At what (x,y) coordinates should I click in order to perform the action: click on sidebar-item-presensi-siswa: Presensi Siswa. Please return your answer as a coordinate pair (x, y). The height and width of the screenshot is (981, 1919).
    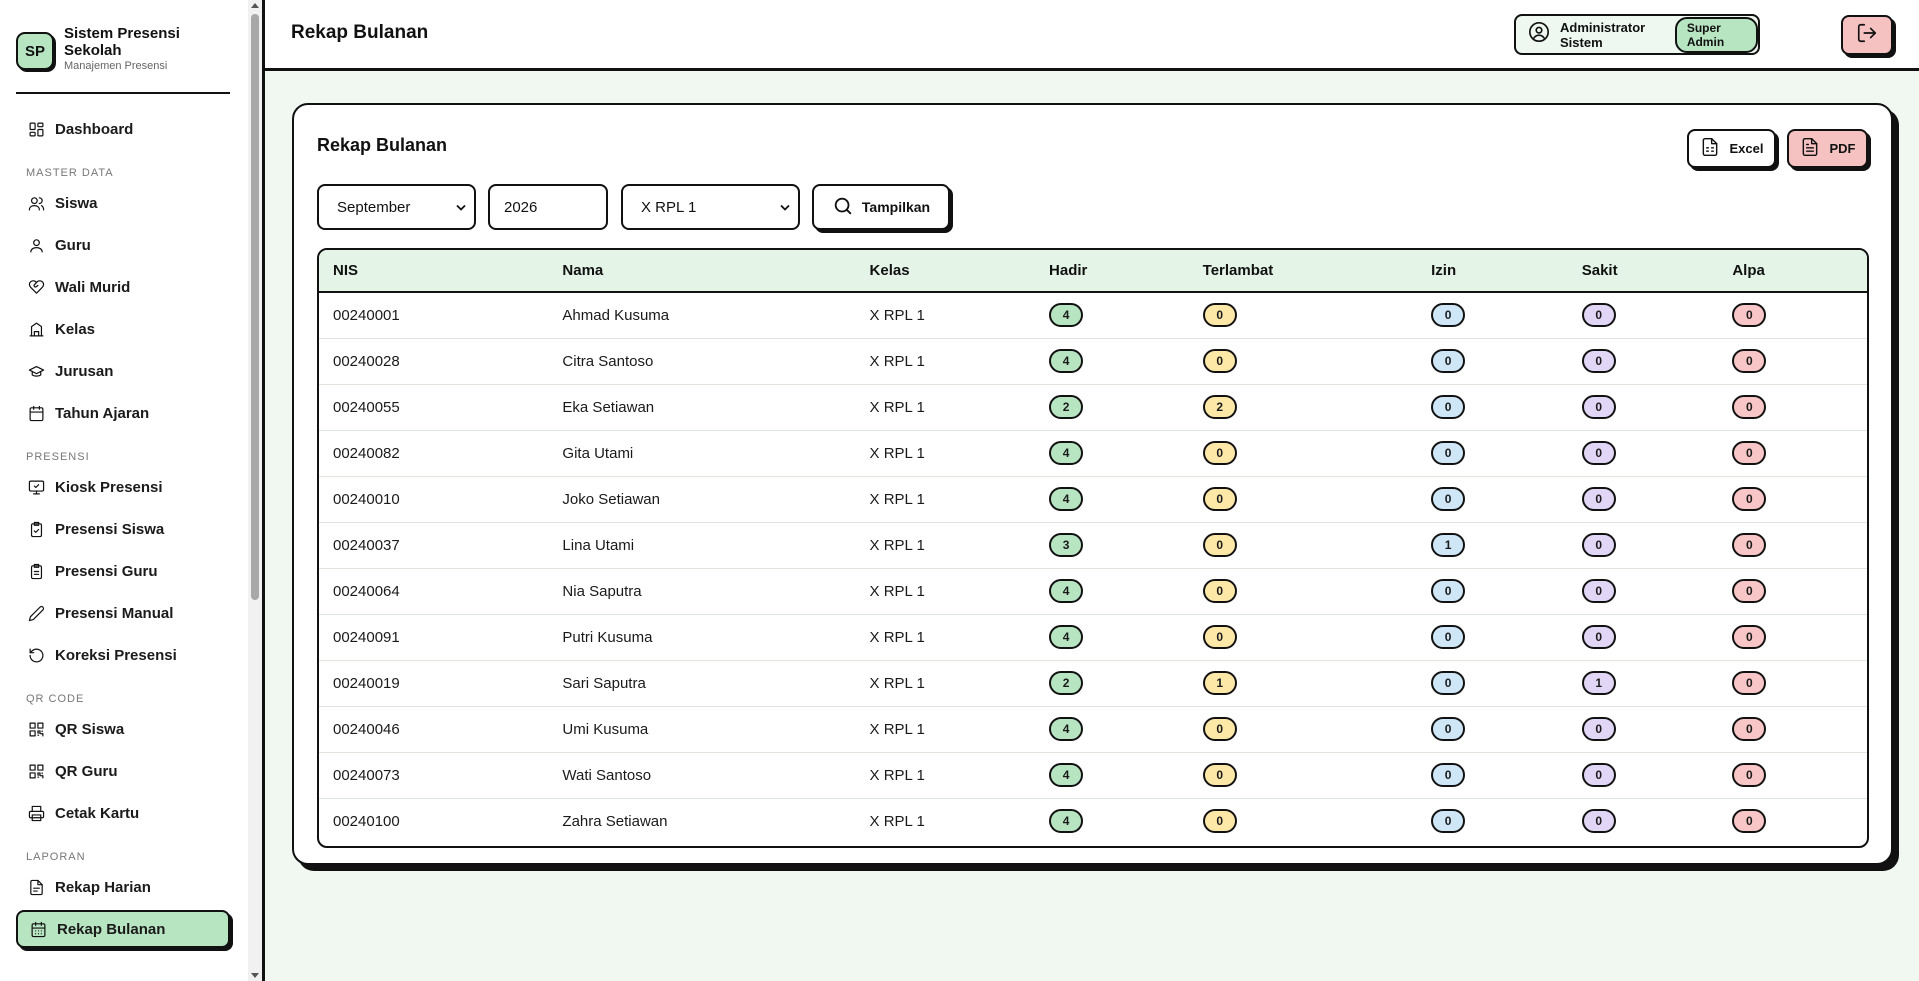
    Looking at the image, I should click on (123, 529).